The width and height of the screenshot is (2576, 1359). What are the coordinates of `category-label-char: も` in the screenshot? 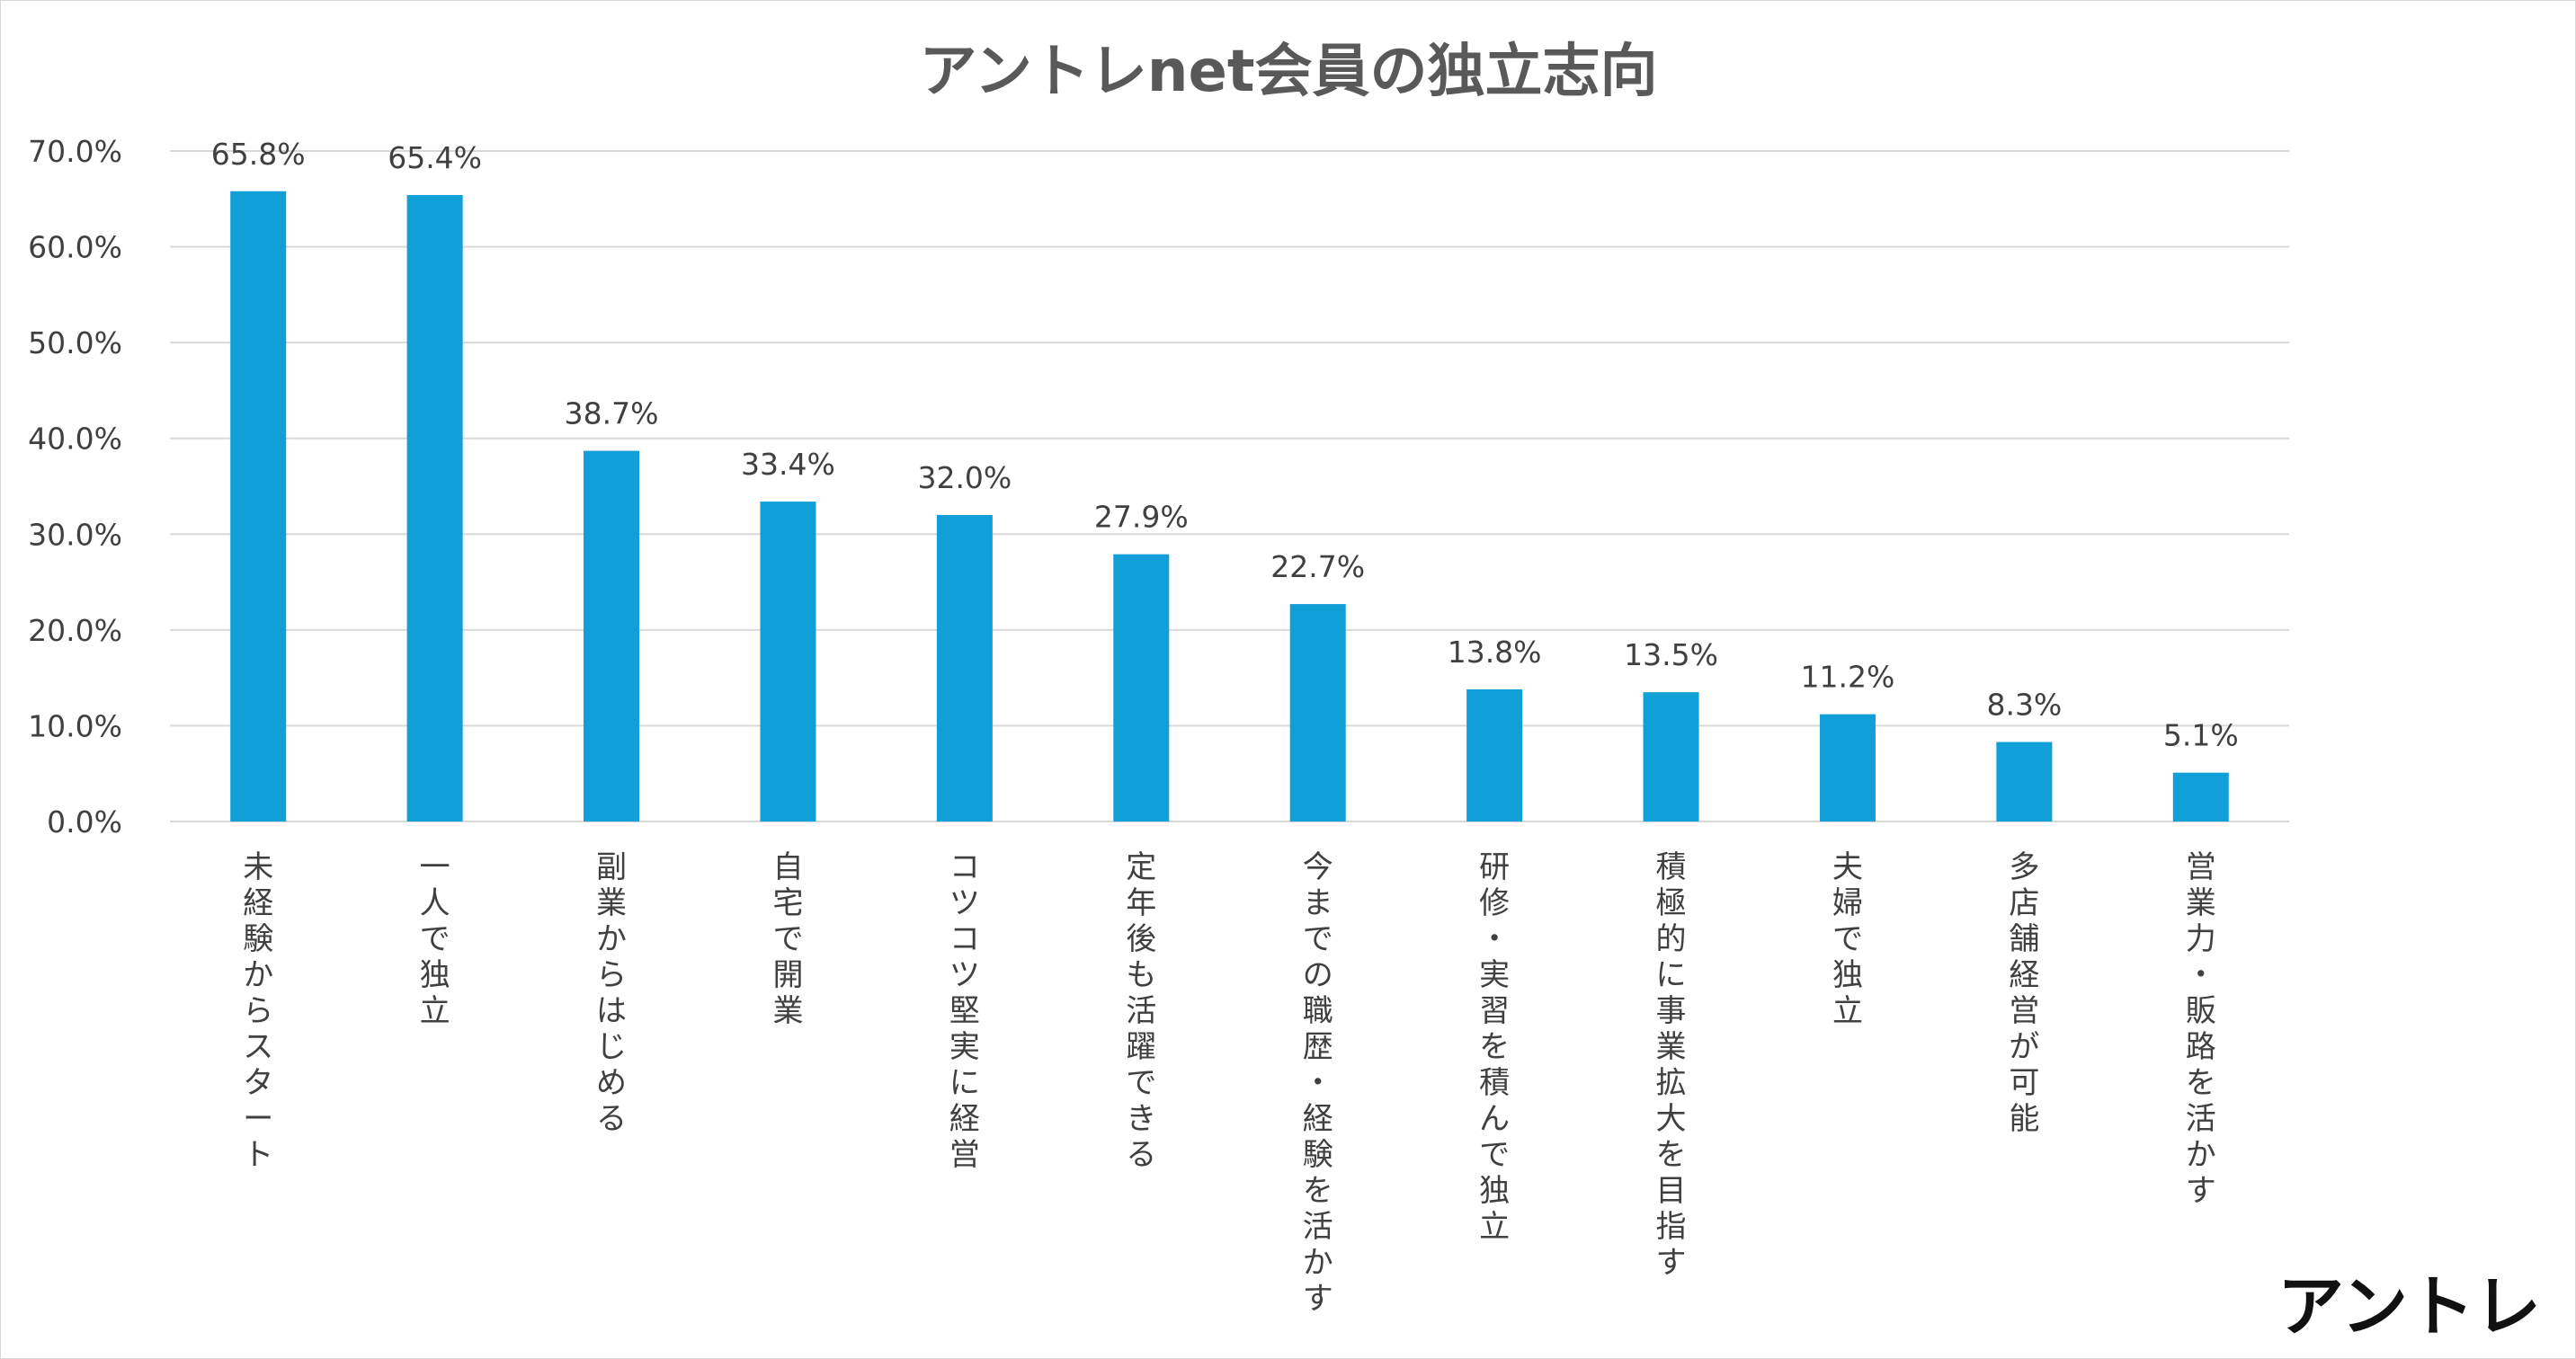 It's located at (1141, 975).